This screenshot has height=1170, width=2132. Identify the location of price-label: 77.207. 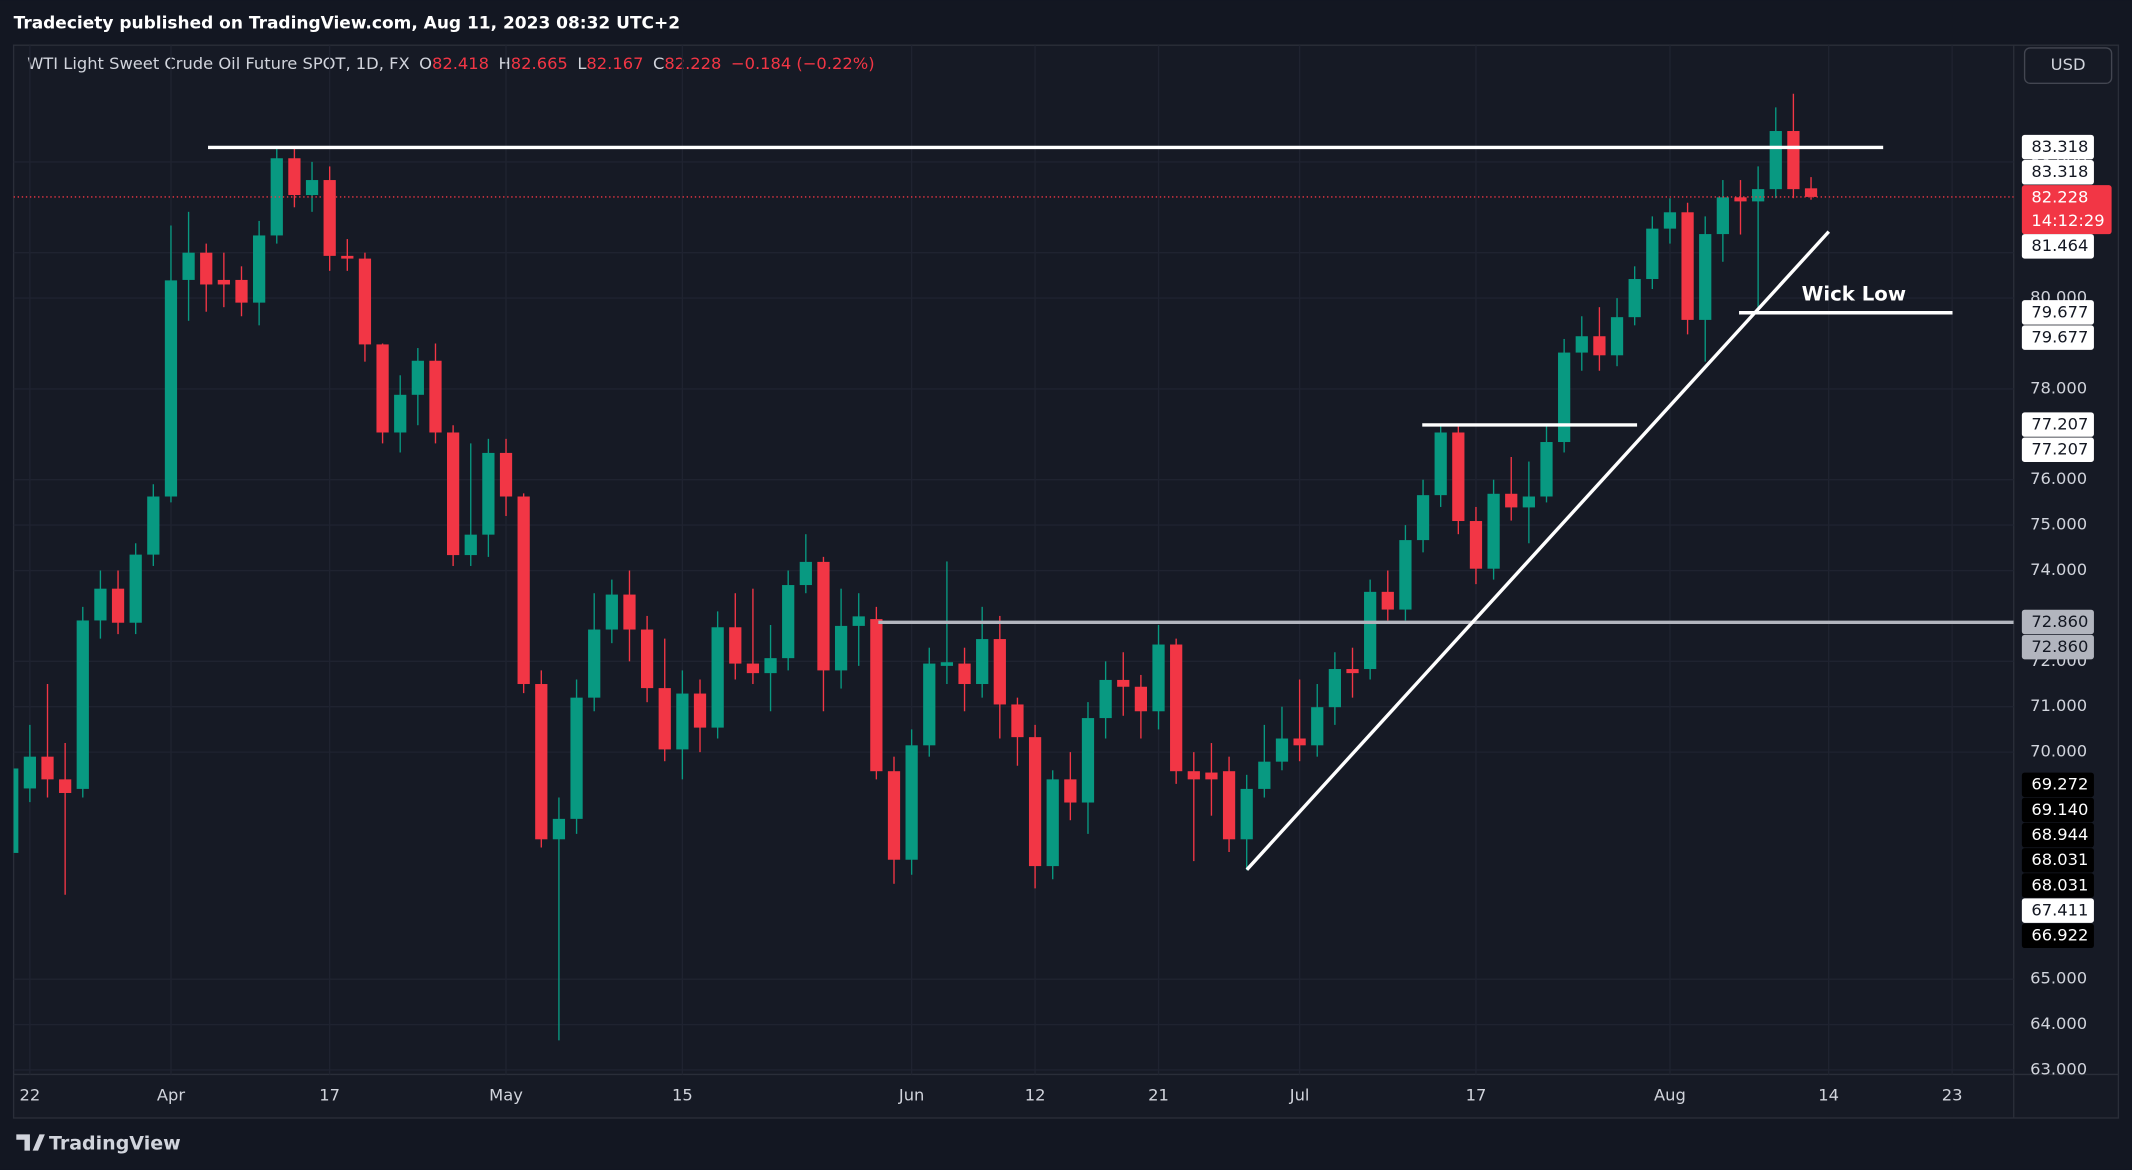
(2059, 423).